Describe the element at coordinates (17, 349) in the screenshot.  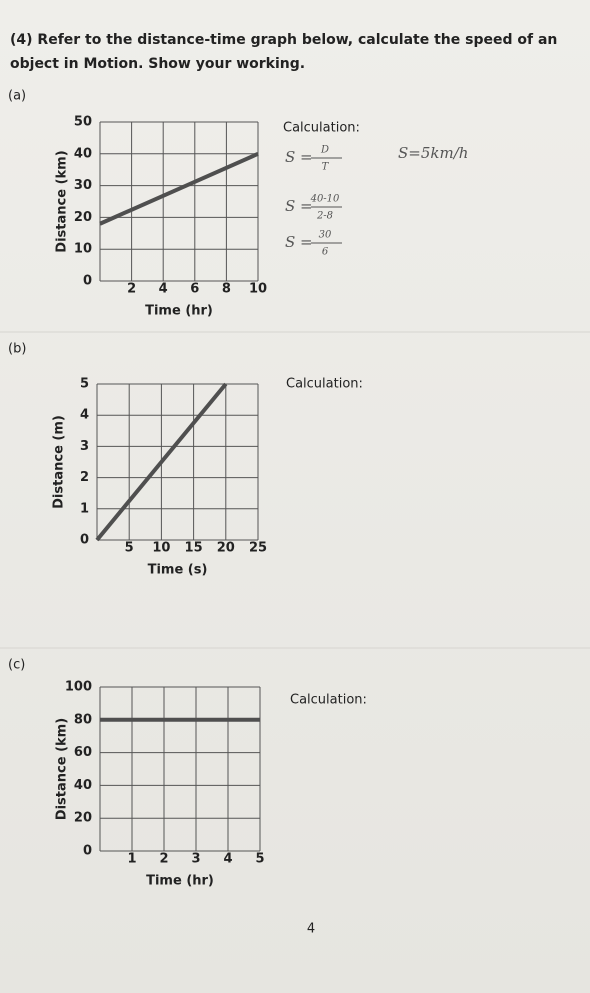
I see `part-label: (b)` at that location.